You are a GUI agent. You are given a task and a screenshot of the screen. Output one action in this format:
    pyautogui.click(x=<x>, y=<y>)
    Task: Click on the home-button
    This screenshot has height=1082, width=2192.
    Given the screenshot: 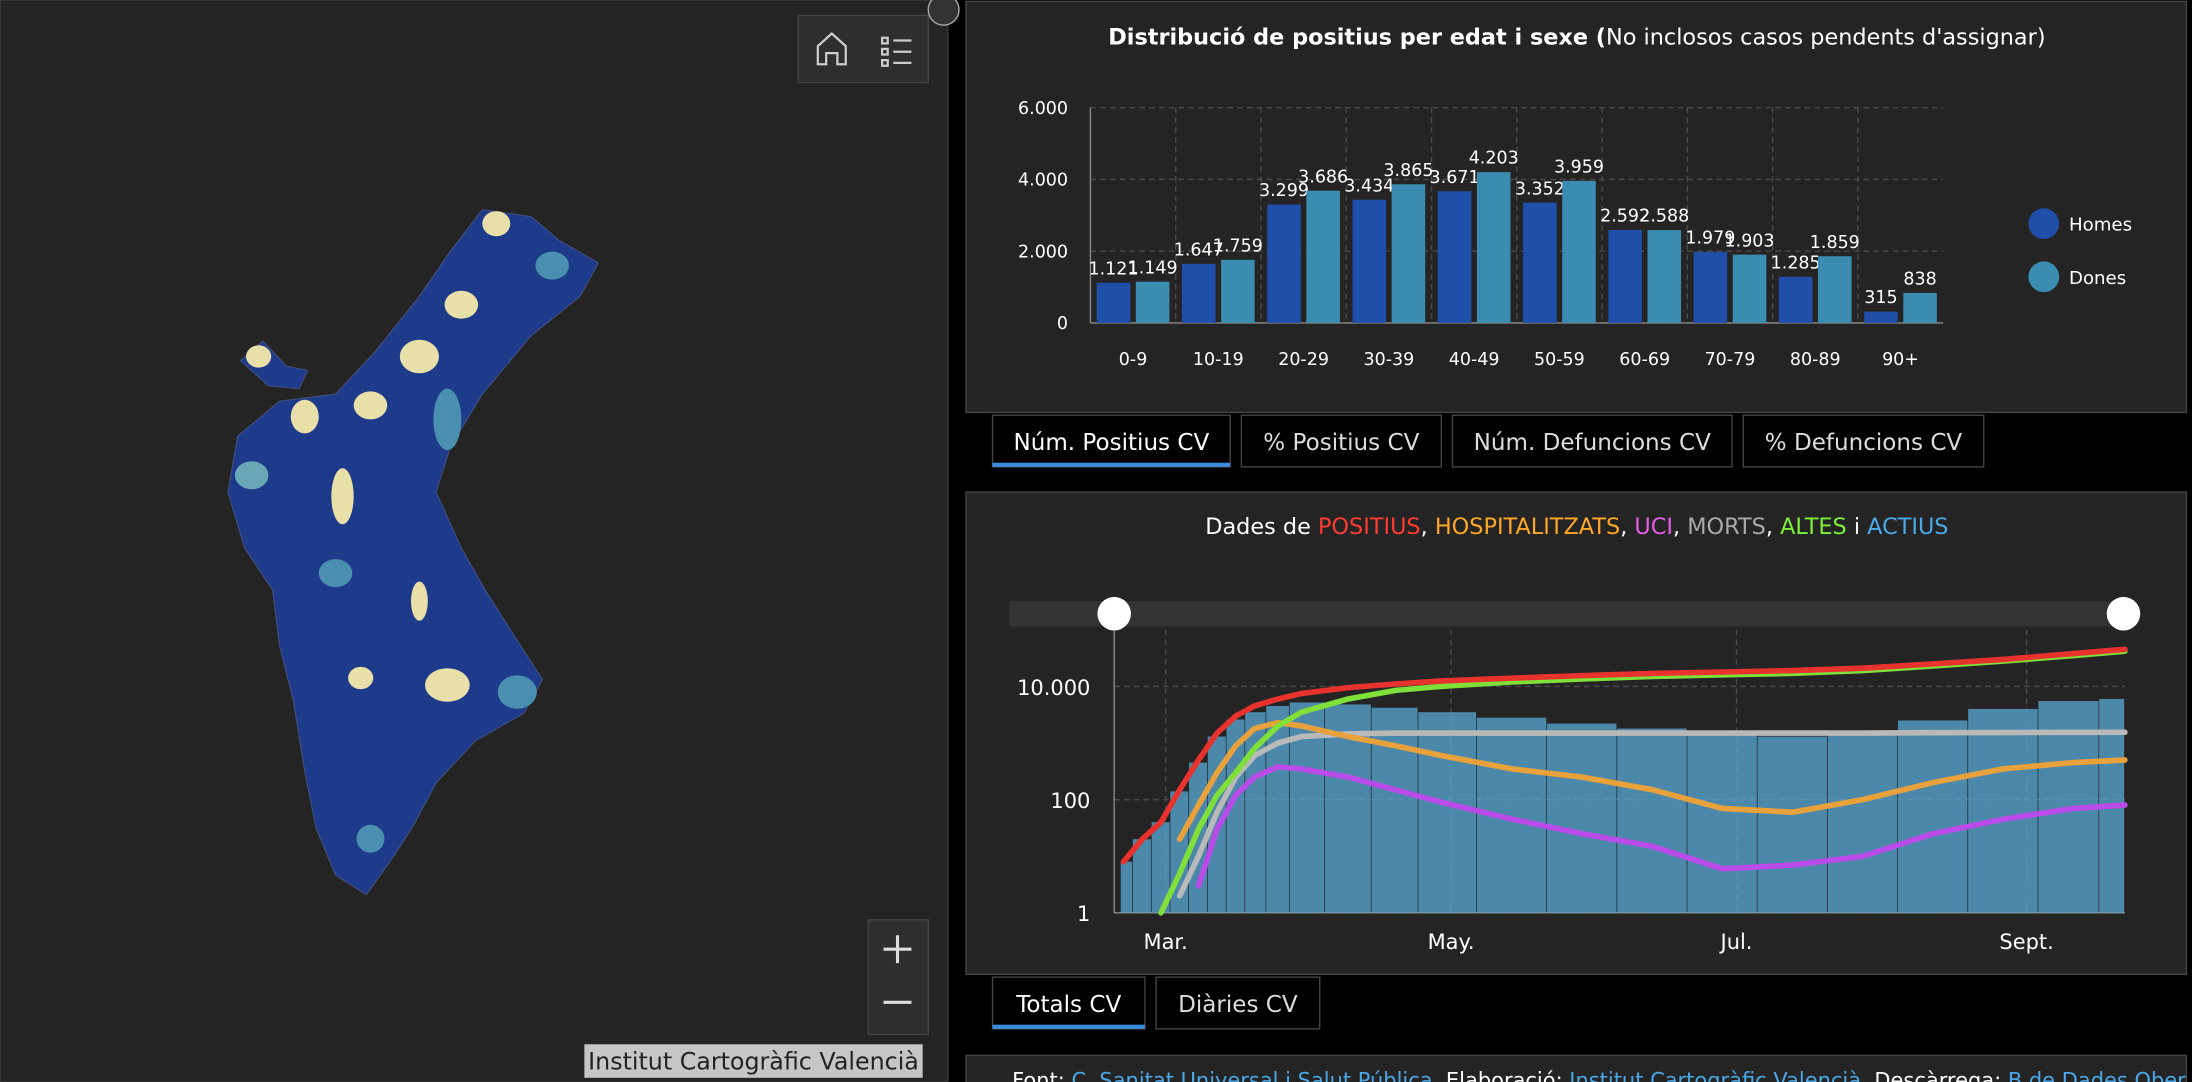 What is the action you would take?
    pyautogui.click(x=831, y=49)
    